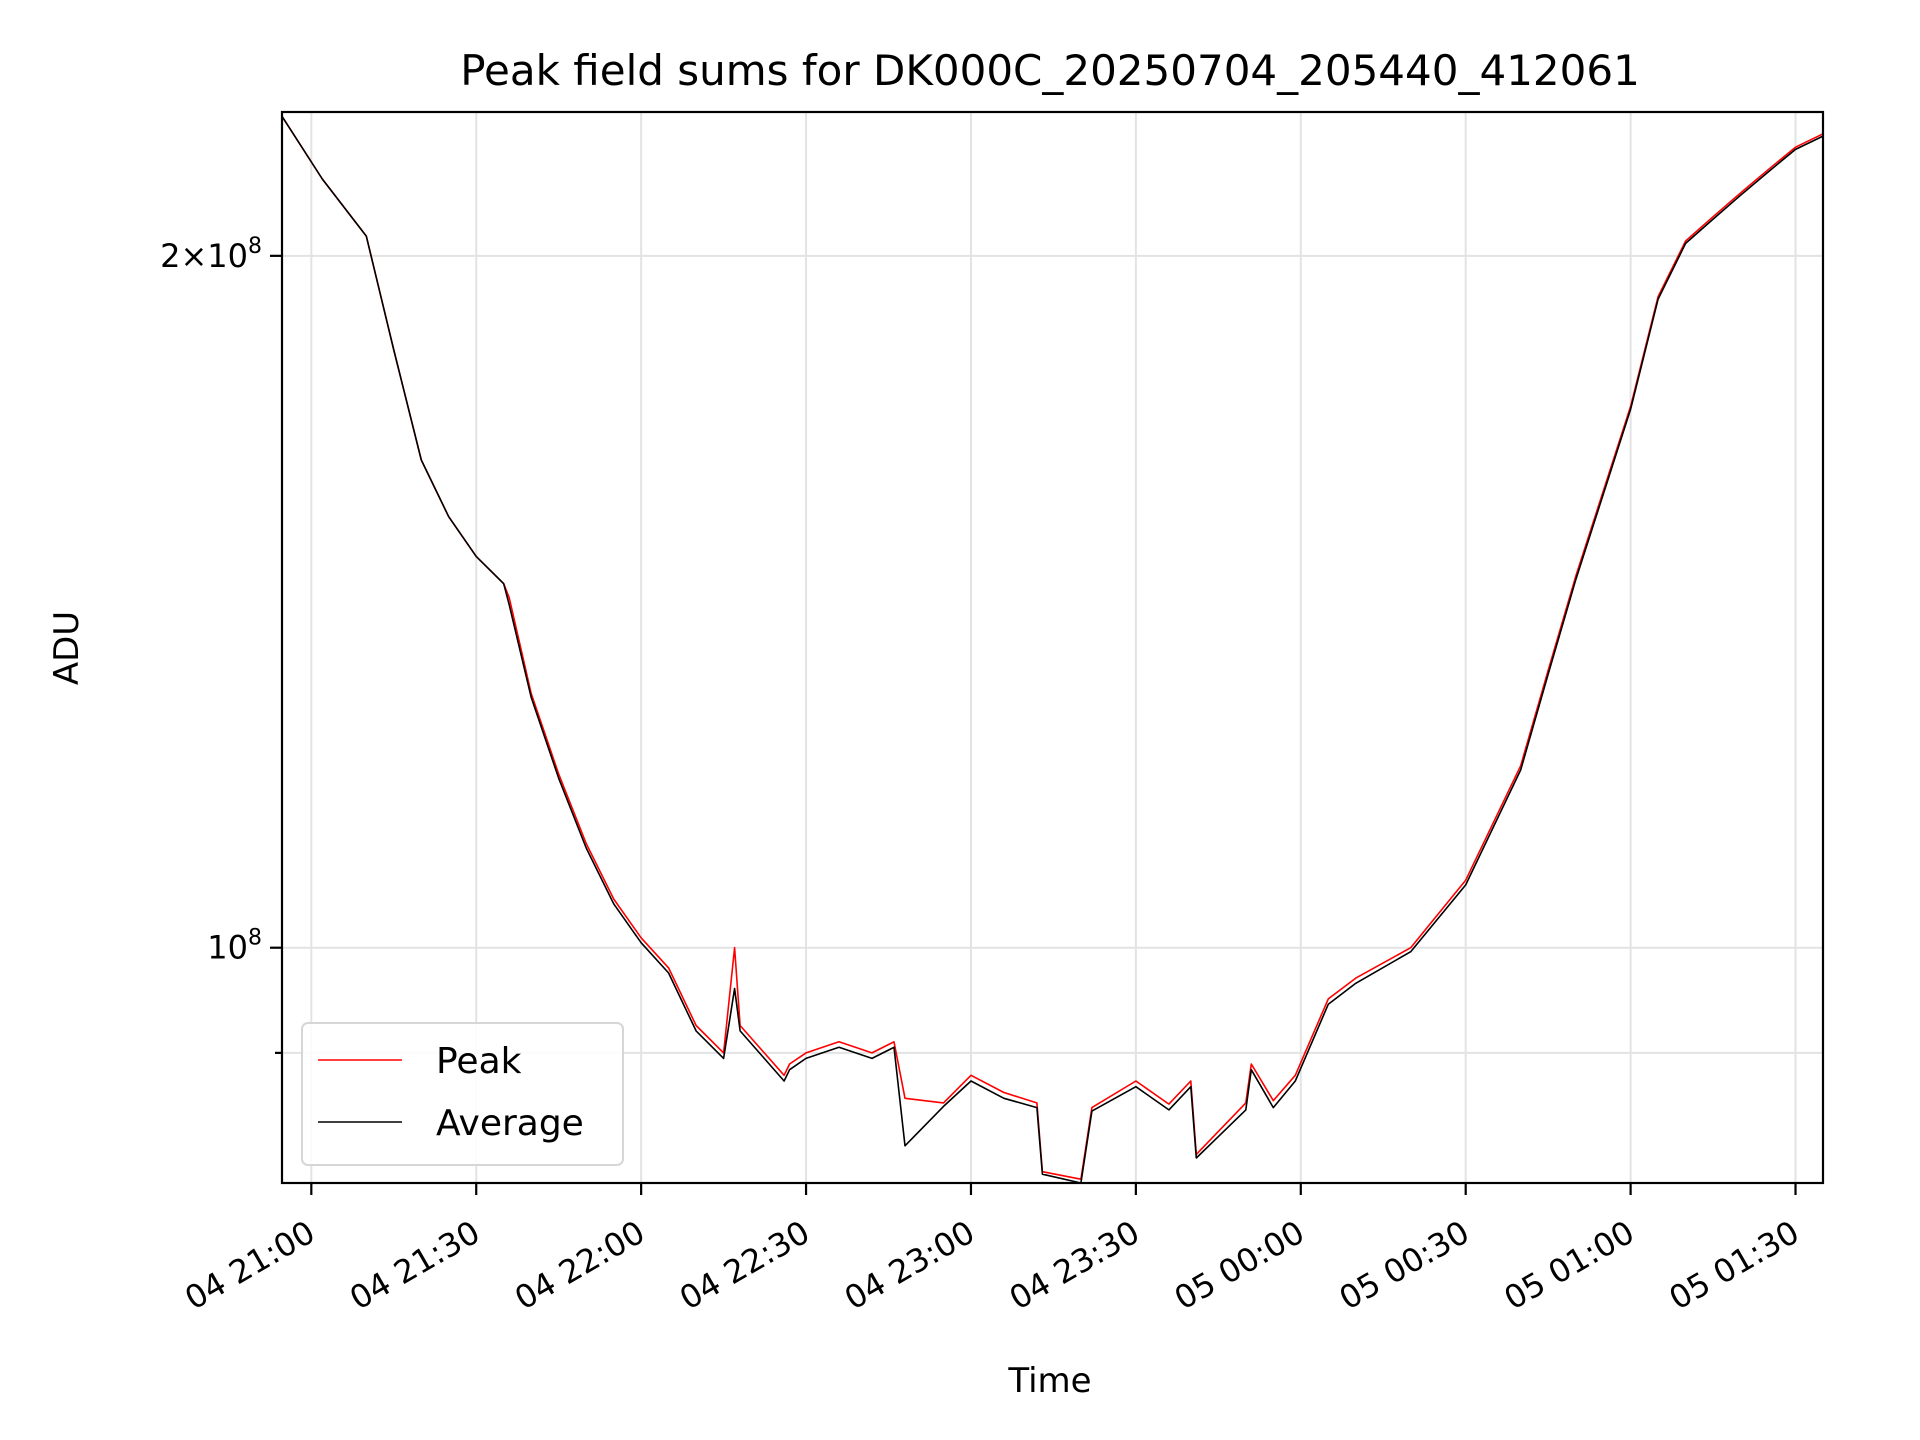  I want to click on x-tick-label: 05 01:00, so click(1569, 1265).